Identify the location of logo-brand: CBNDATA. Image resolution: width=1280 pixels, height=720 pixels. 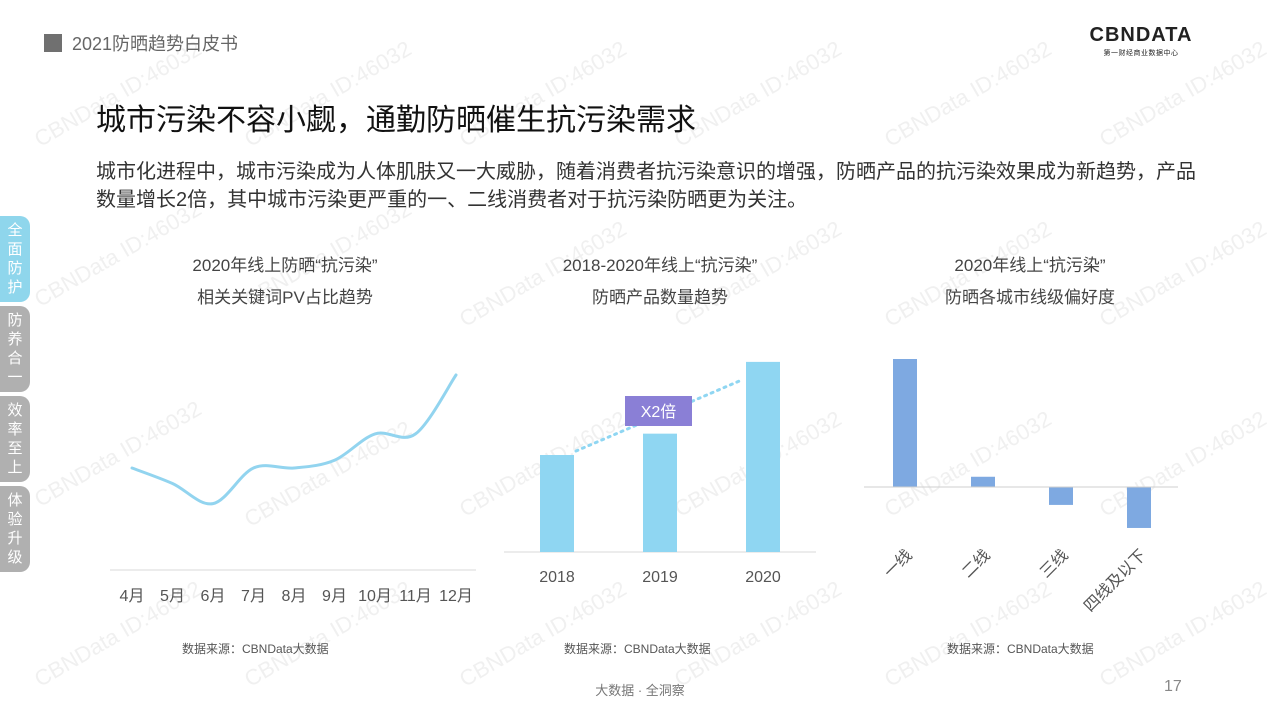
(1141, 35).